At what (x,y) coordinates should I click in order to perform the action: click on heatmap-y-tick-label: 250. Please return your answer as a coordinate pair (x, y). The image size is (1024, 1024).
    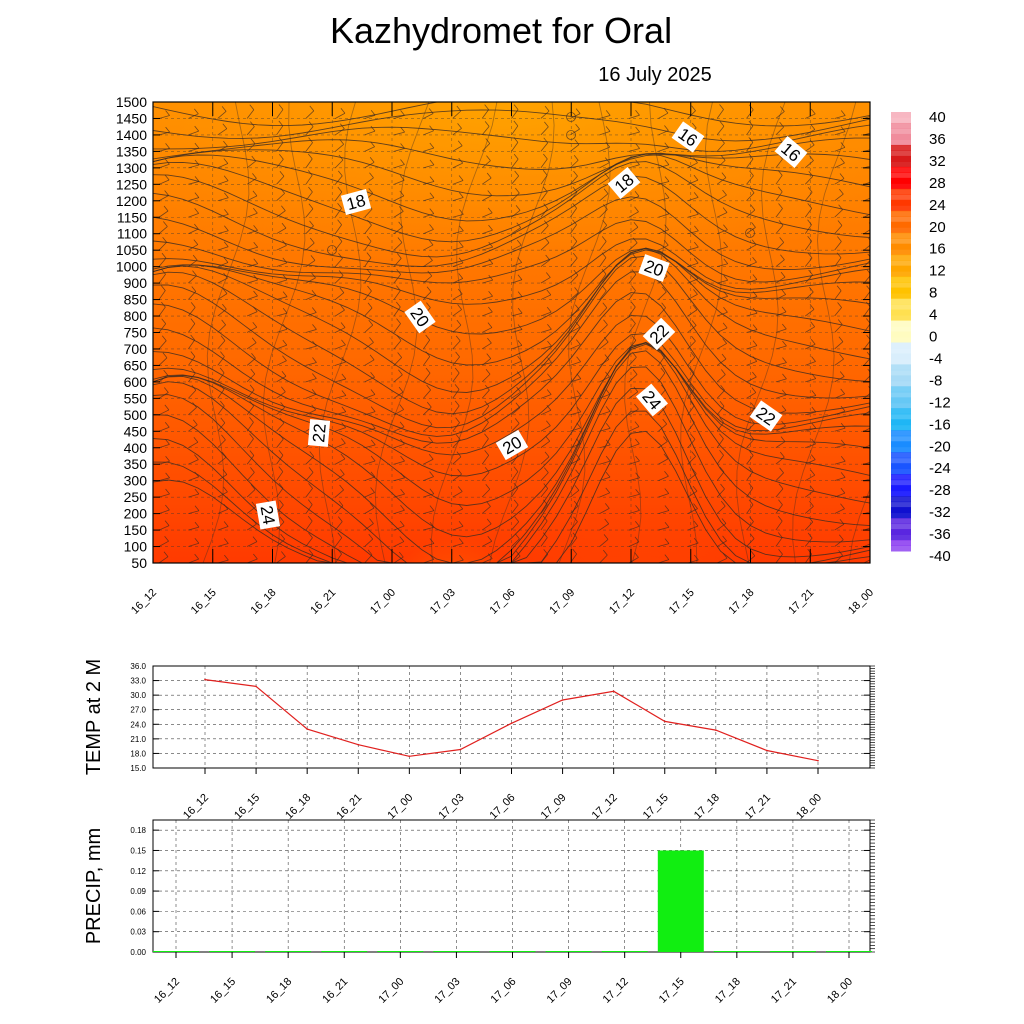
    Looking at the image, I should click on (136, 497).